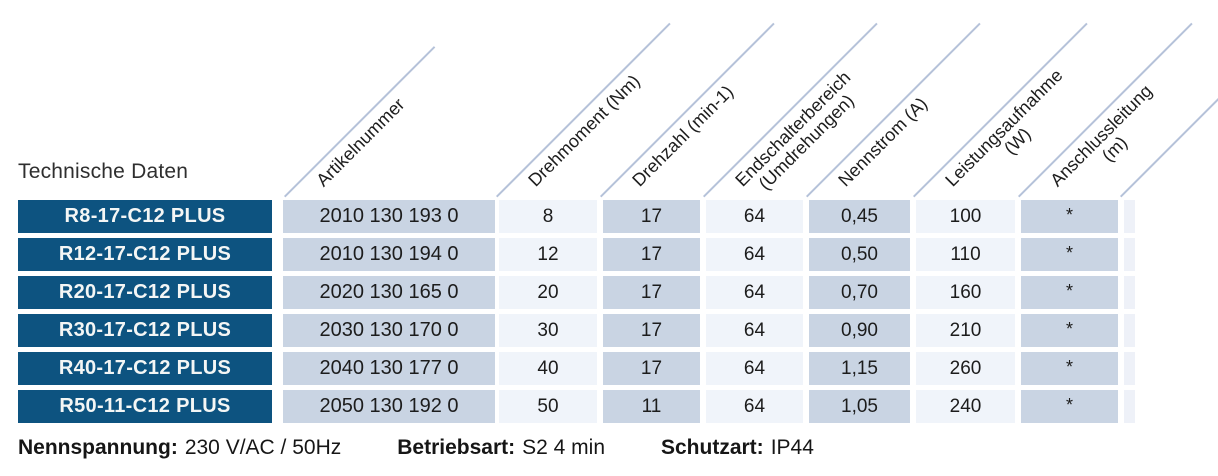  What do you see at coordinates (389, 216) in the screenshot?
I see `cell-artikelnummer: 2010 130 193 0` at bounding box center [389, 216].